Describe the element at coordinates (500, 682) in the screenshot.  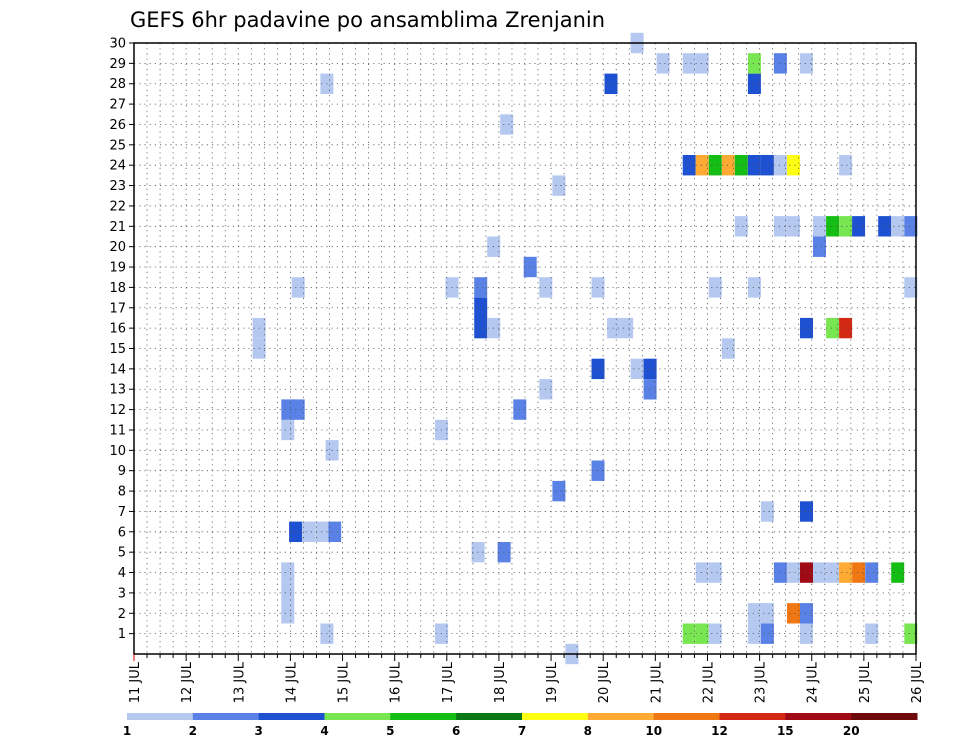
I see `x-tick-label: 18 JUL` at that location.